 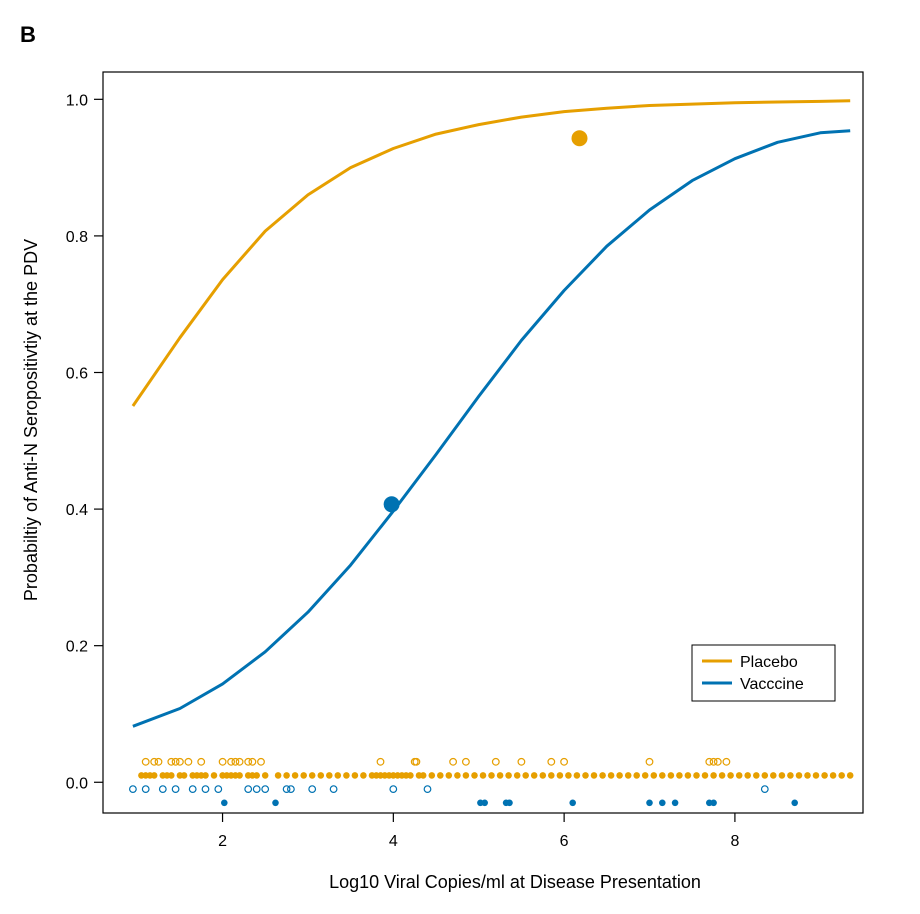 I want to click on y-tick-label-3: 0.6, so click(x=77, y=373).